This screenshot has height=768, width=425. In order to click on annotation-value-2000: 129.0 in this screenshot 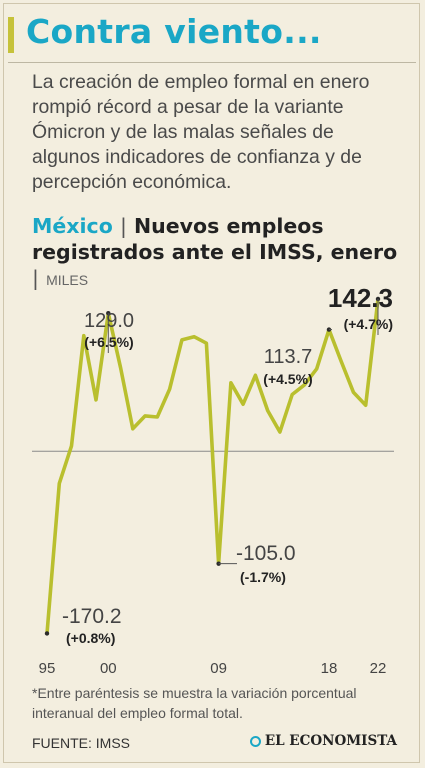, I will do `click(109, 321)`.